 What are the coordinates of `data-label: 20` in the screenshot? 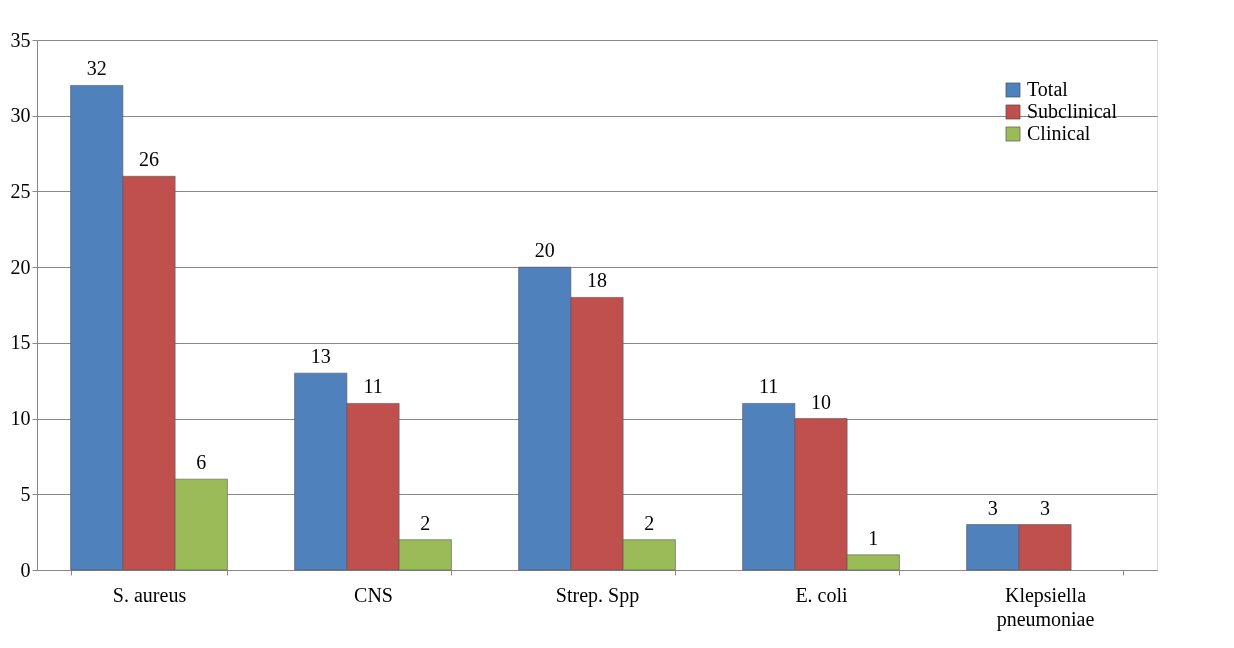 It's located at (544, 250).